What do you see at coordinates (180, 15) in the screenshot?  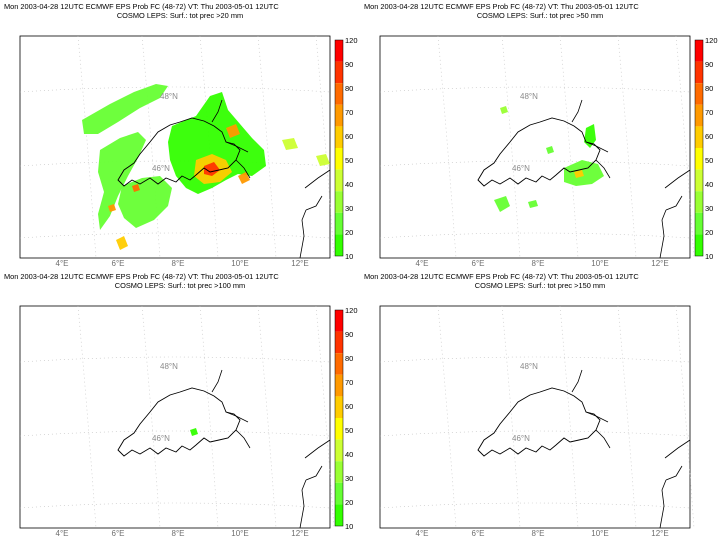 I see `panel-title-line2: COSMO LEPS: Surf.: tot prec >20 mm` at bounding box center [180, 15].